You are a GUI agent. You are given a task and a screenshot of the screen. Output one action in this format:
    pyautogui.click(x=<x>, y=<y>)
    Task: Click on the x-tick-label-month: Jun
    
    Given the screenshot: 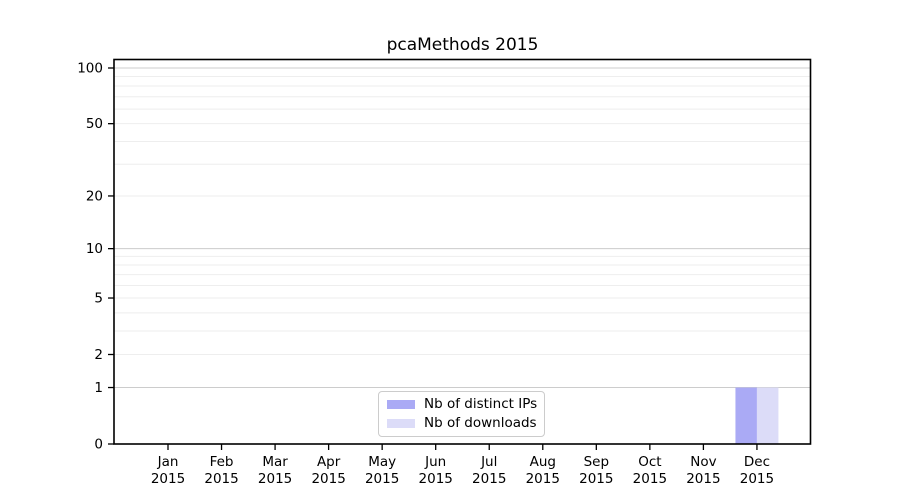 What is the action you would take?
    pyautogui.click(x=435, y=462)
    